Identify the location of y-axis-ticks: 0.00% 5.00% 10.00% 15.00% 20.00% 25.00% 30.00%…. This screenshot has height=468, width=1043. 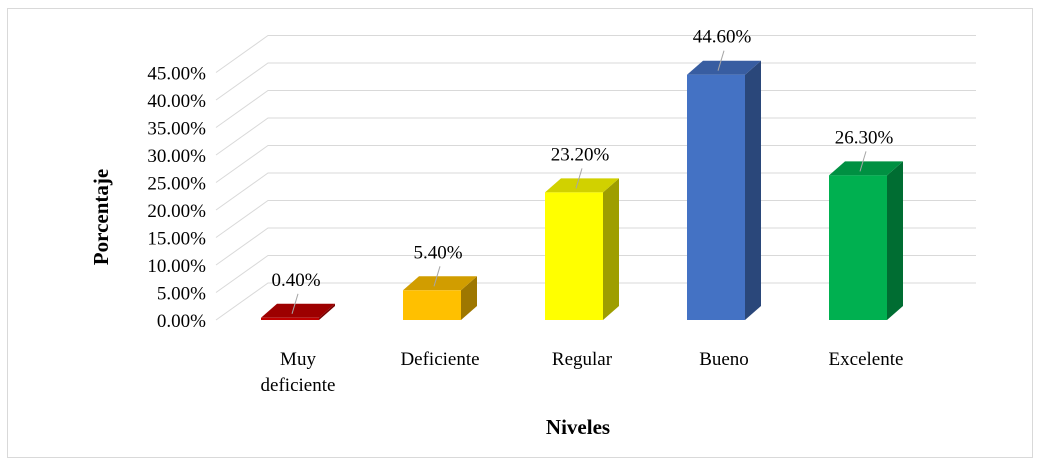
(176, 198).